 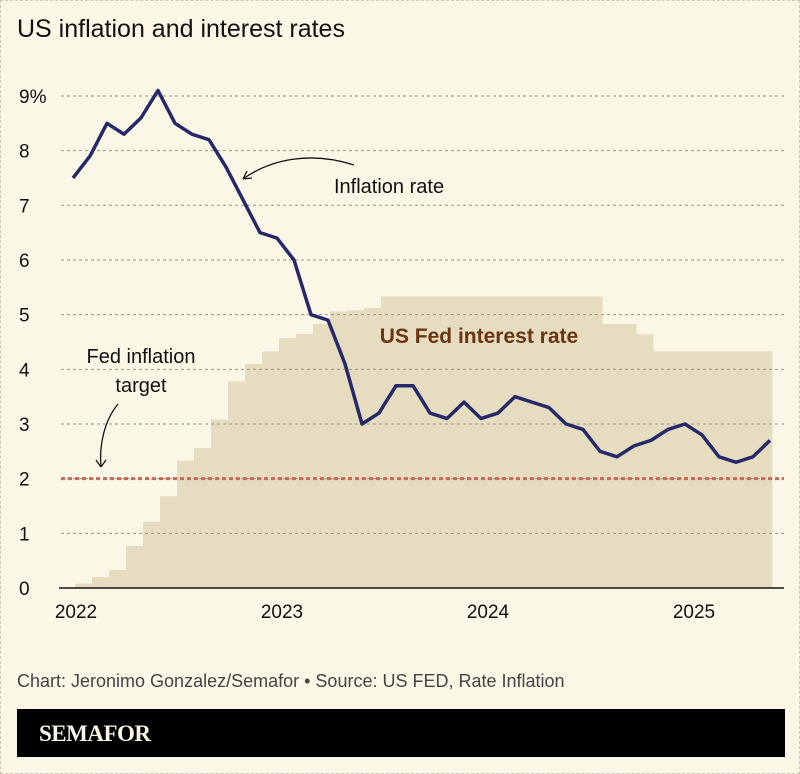 I want to click on inflation-arrow-icon, so click(x=298, y=168).